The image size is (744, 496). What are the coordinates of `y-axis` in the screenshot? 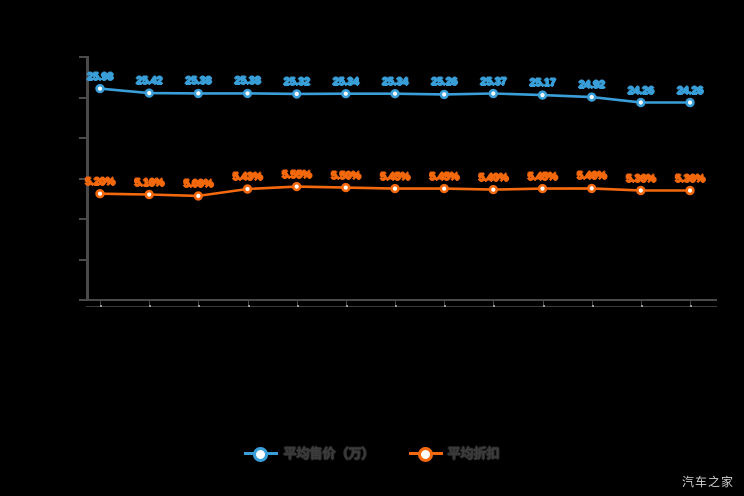 It's located at (87, 178).